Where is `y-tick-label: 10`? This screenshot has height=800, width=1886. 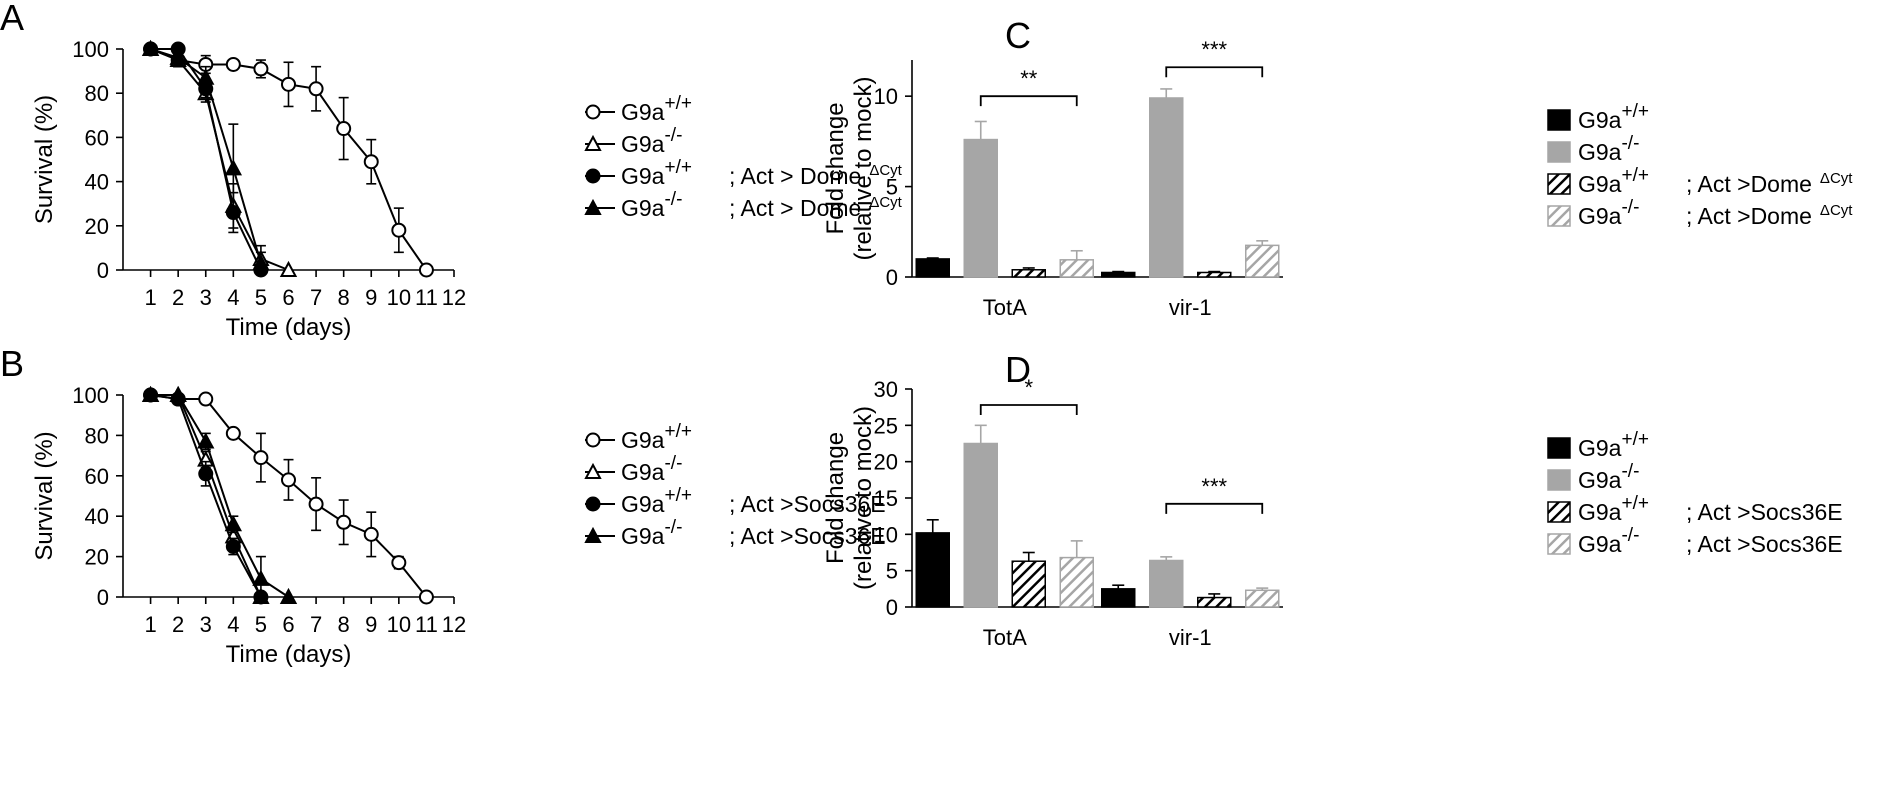
y-tick-label: 10 is located at coordinates (886, 96).